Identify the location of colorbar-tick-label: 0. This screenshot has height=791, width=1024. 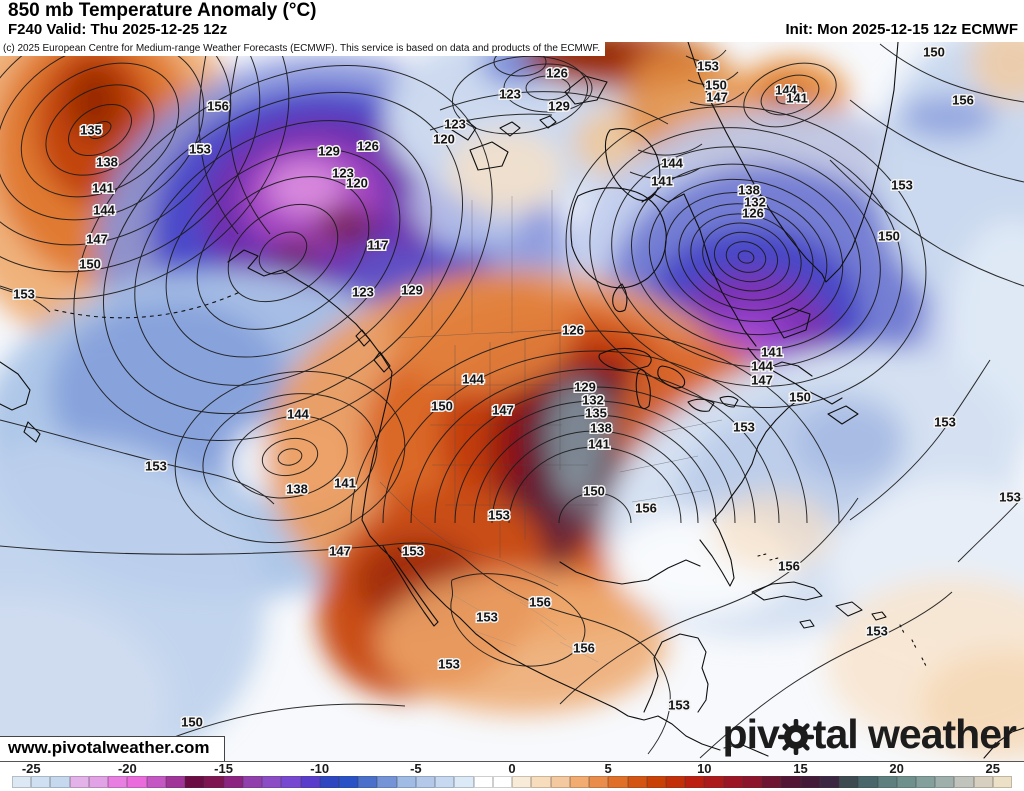
(512, 768).